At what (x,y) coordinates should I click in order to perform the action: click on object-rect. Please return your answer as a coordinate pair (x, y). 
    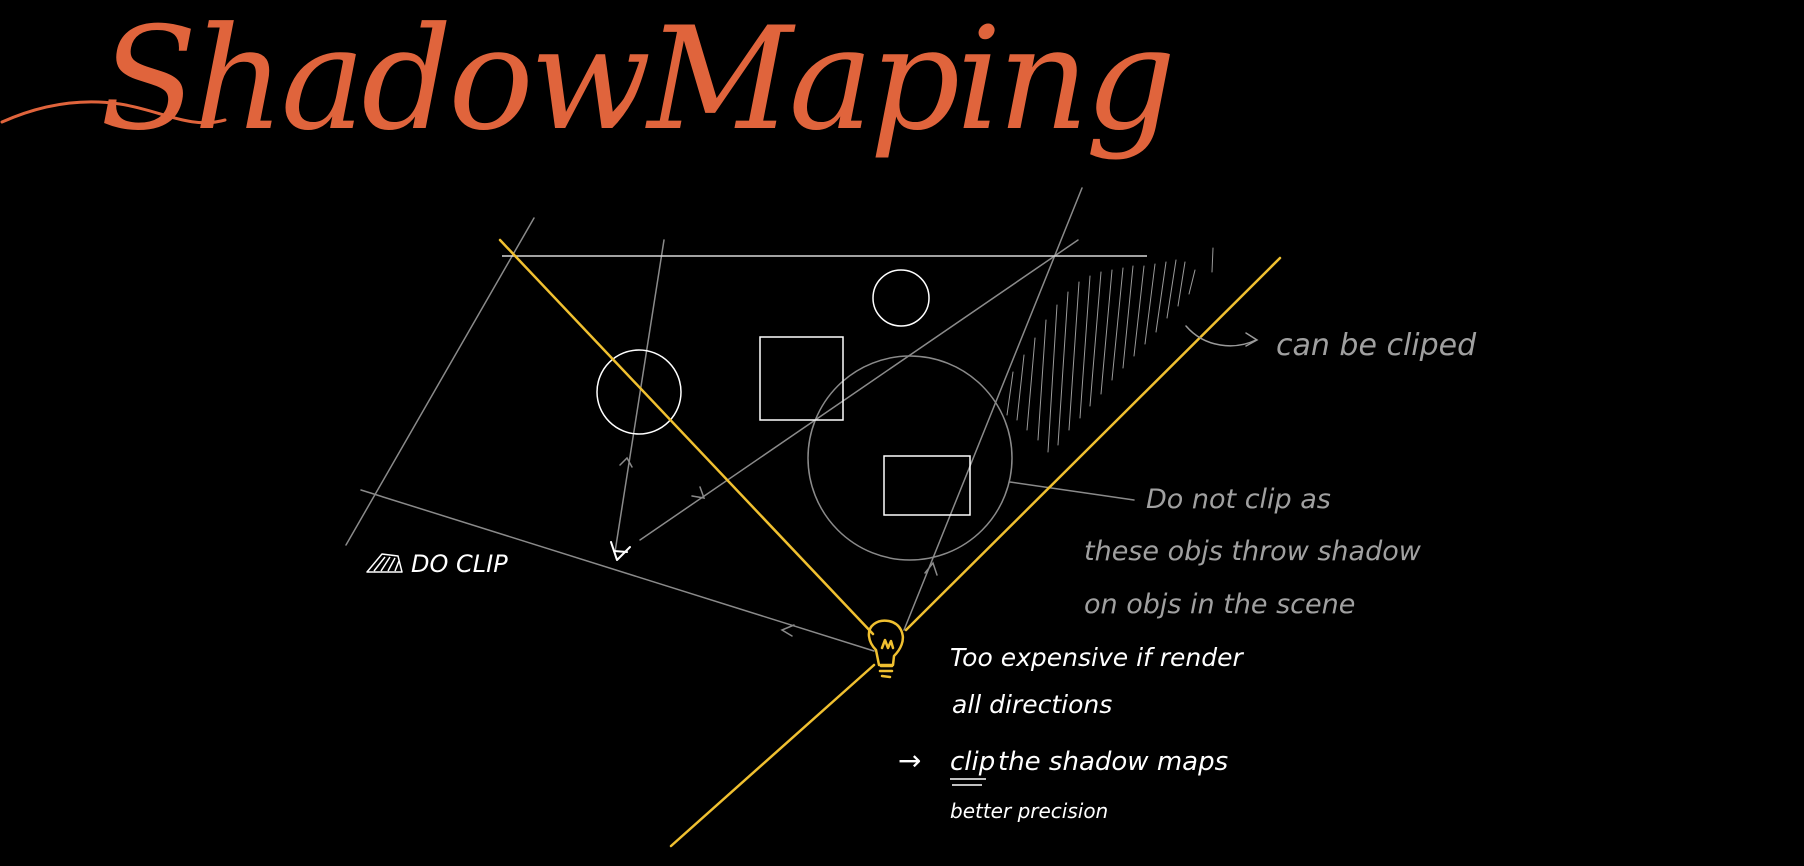
    Looking at the image, I should click on (927, 485).